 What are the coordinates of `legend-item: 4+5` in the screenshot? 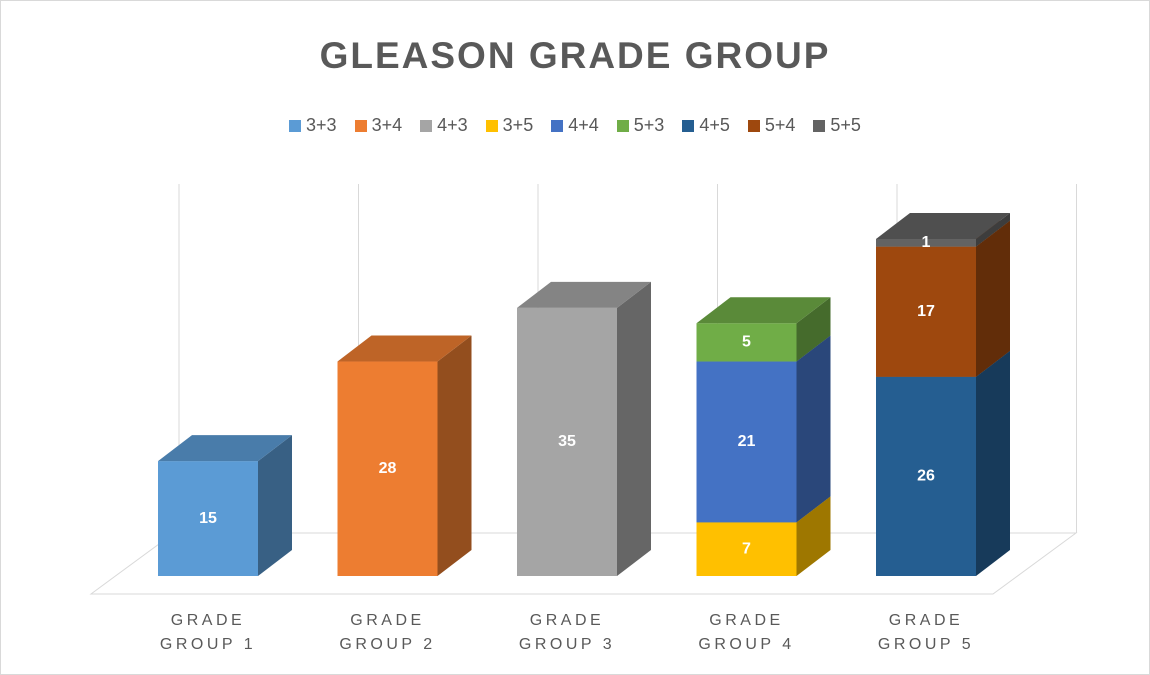 It's located at (706, 125).